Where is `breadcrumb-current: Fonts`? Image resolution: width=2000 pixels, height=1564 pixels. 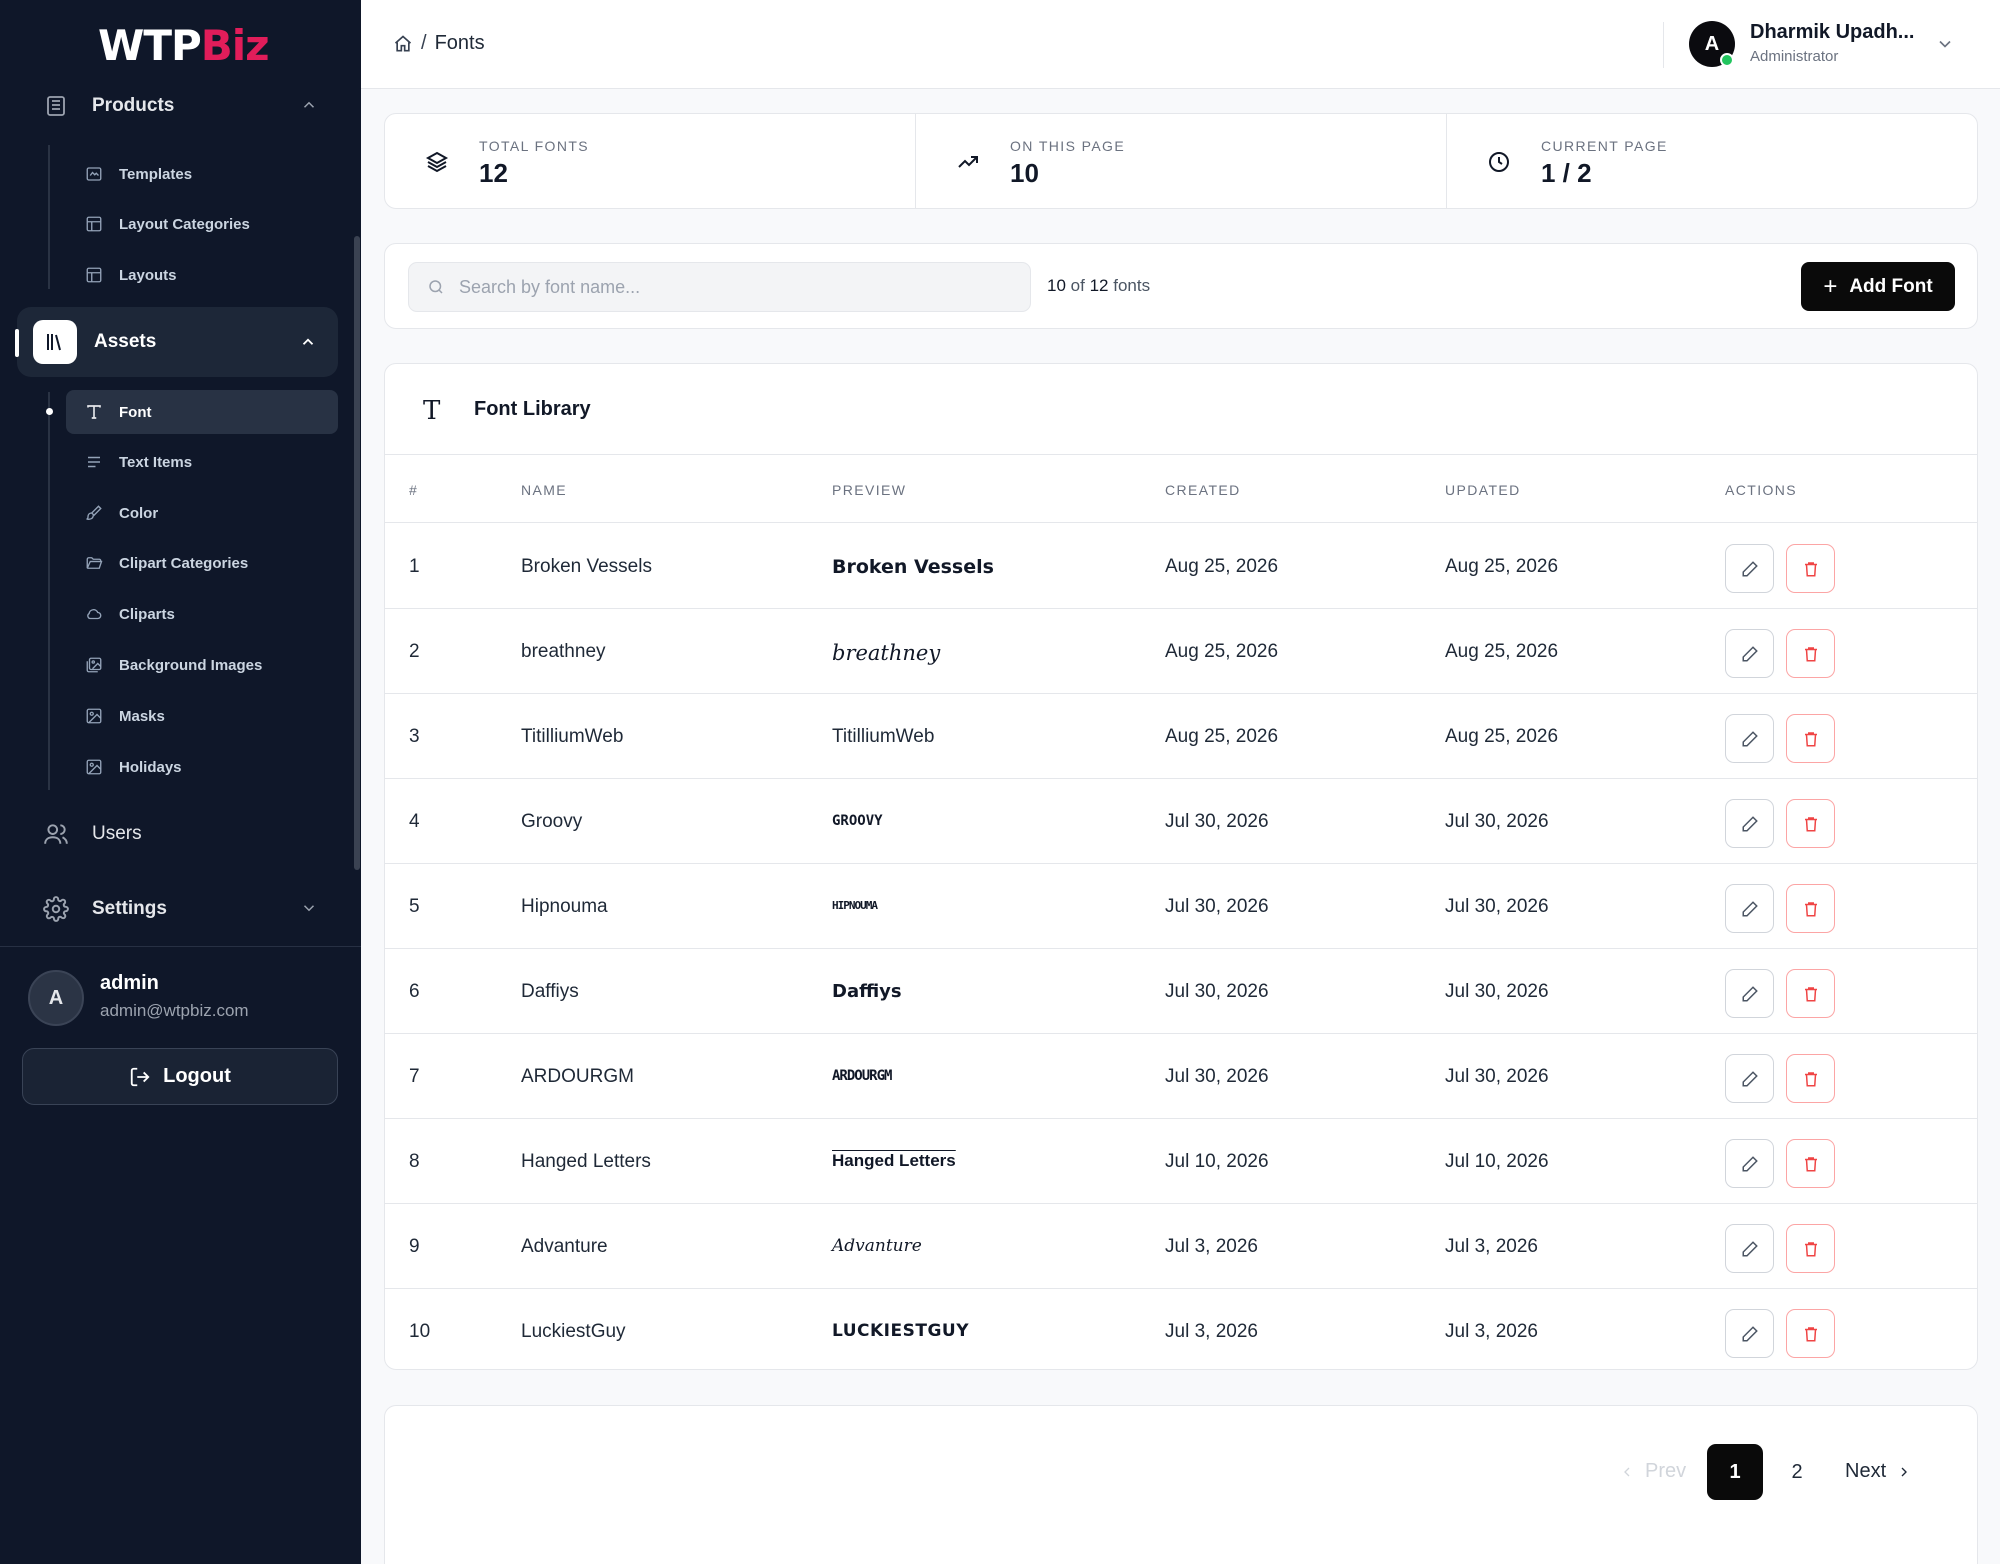 breadcrumb-current: Fonts is located at coordinates (459, 43).